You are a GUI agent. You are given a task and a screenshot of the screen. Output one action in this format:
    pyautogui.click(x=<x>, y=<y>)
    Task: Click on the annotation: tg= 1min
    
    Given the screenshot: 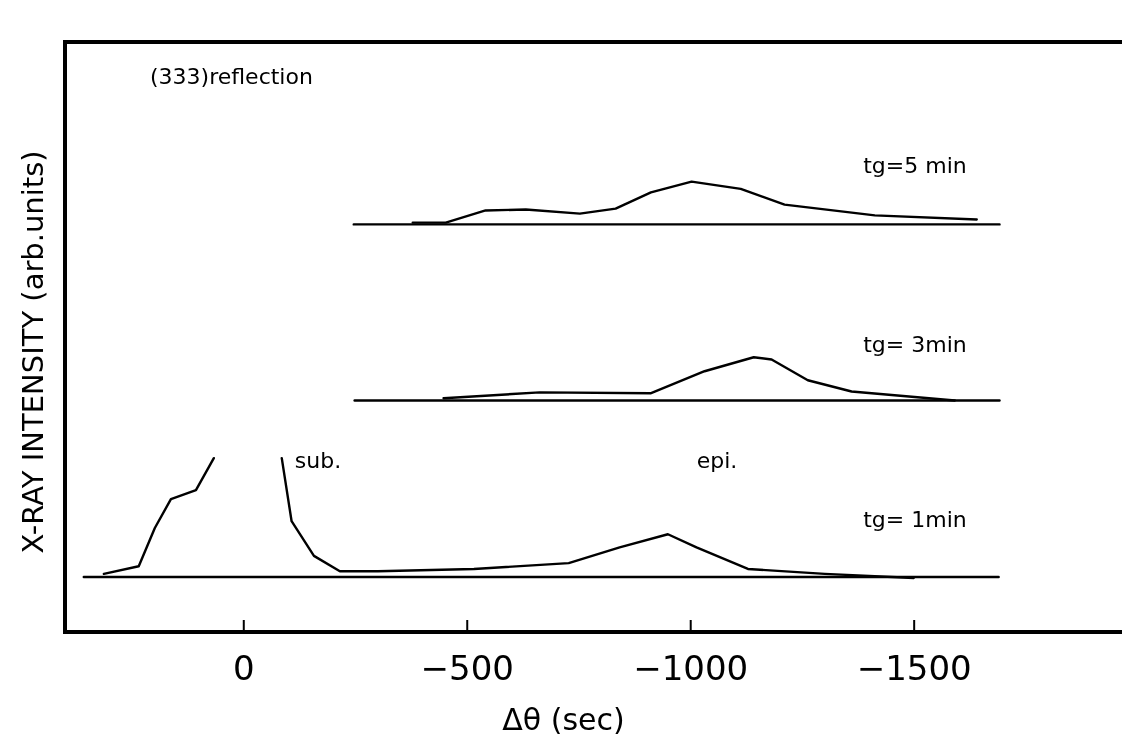 What is the action you would take?
    pyautogui.click(x=915, y=519)
    